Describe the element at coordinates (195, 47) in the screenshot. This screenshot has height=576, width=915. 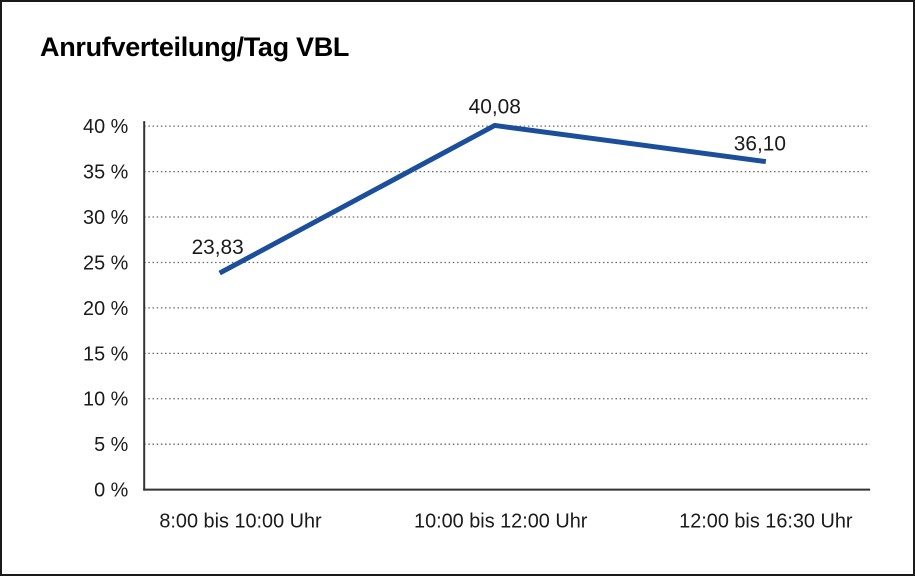
I see `chart-title: Anrufverteilung/Tag VBL` at that location.